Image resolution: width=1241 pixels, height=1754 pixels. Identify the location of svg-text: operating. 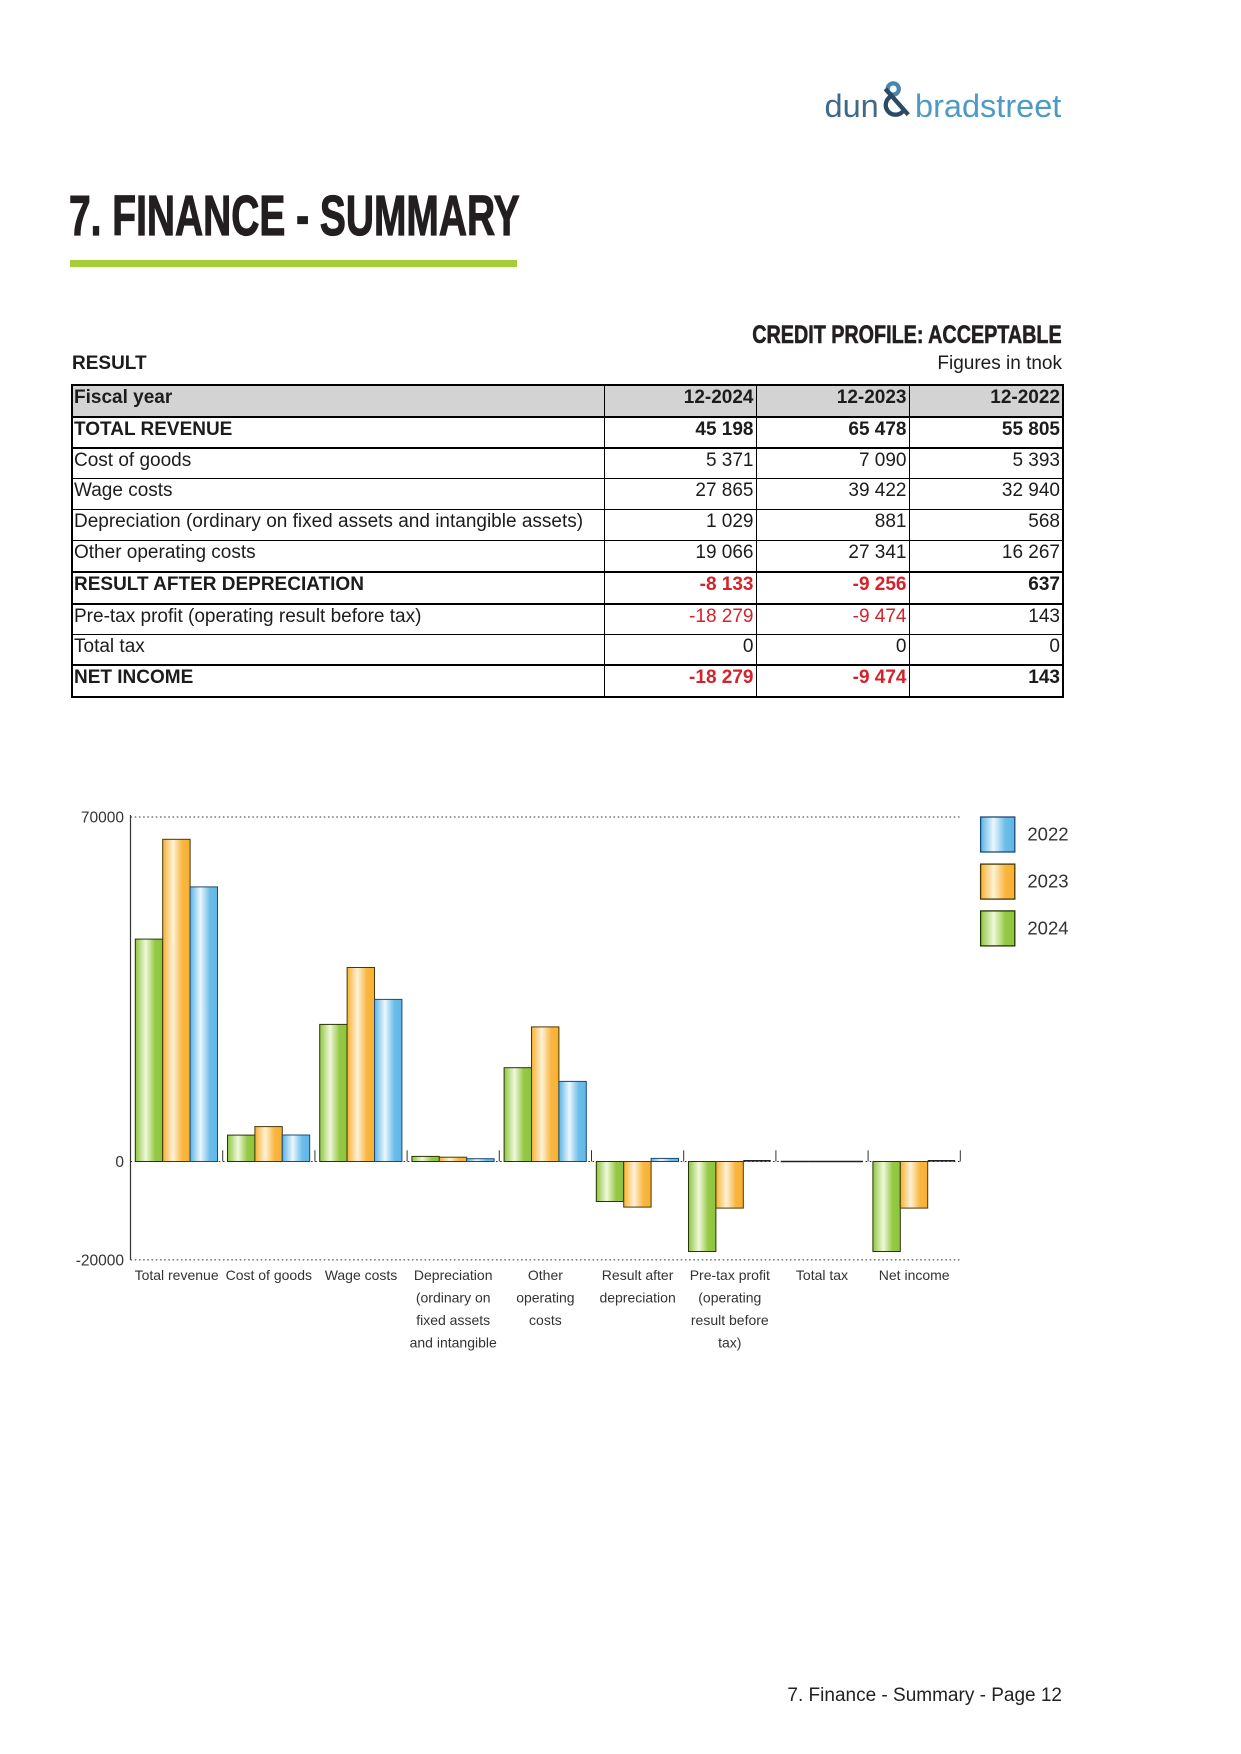
(545, 1298).